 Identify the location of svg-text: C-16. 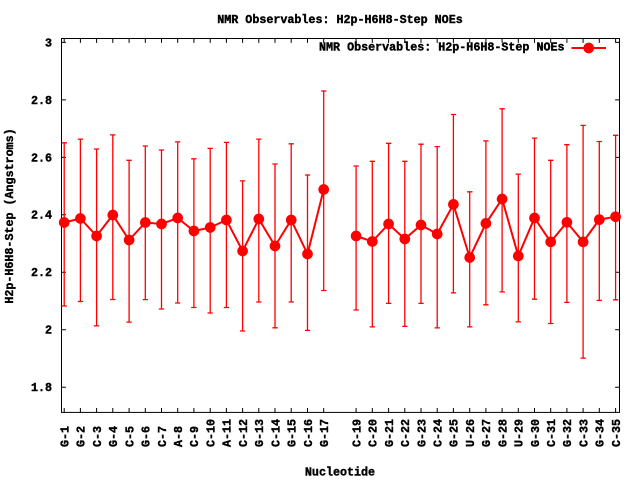
(309, 433).